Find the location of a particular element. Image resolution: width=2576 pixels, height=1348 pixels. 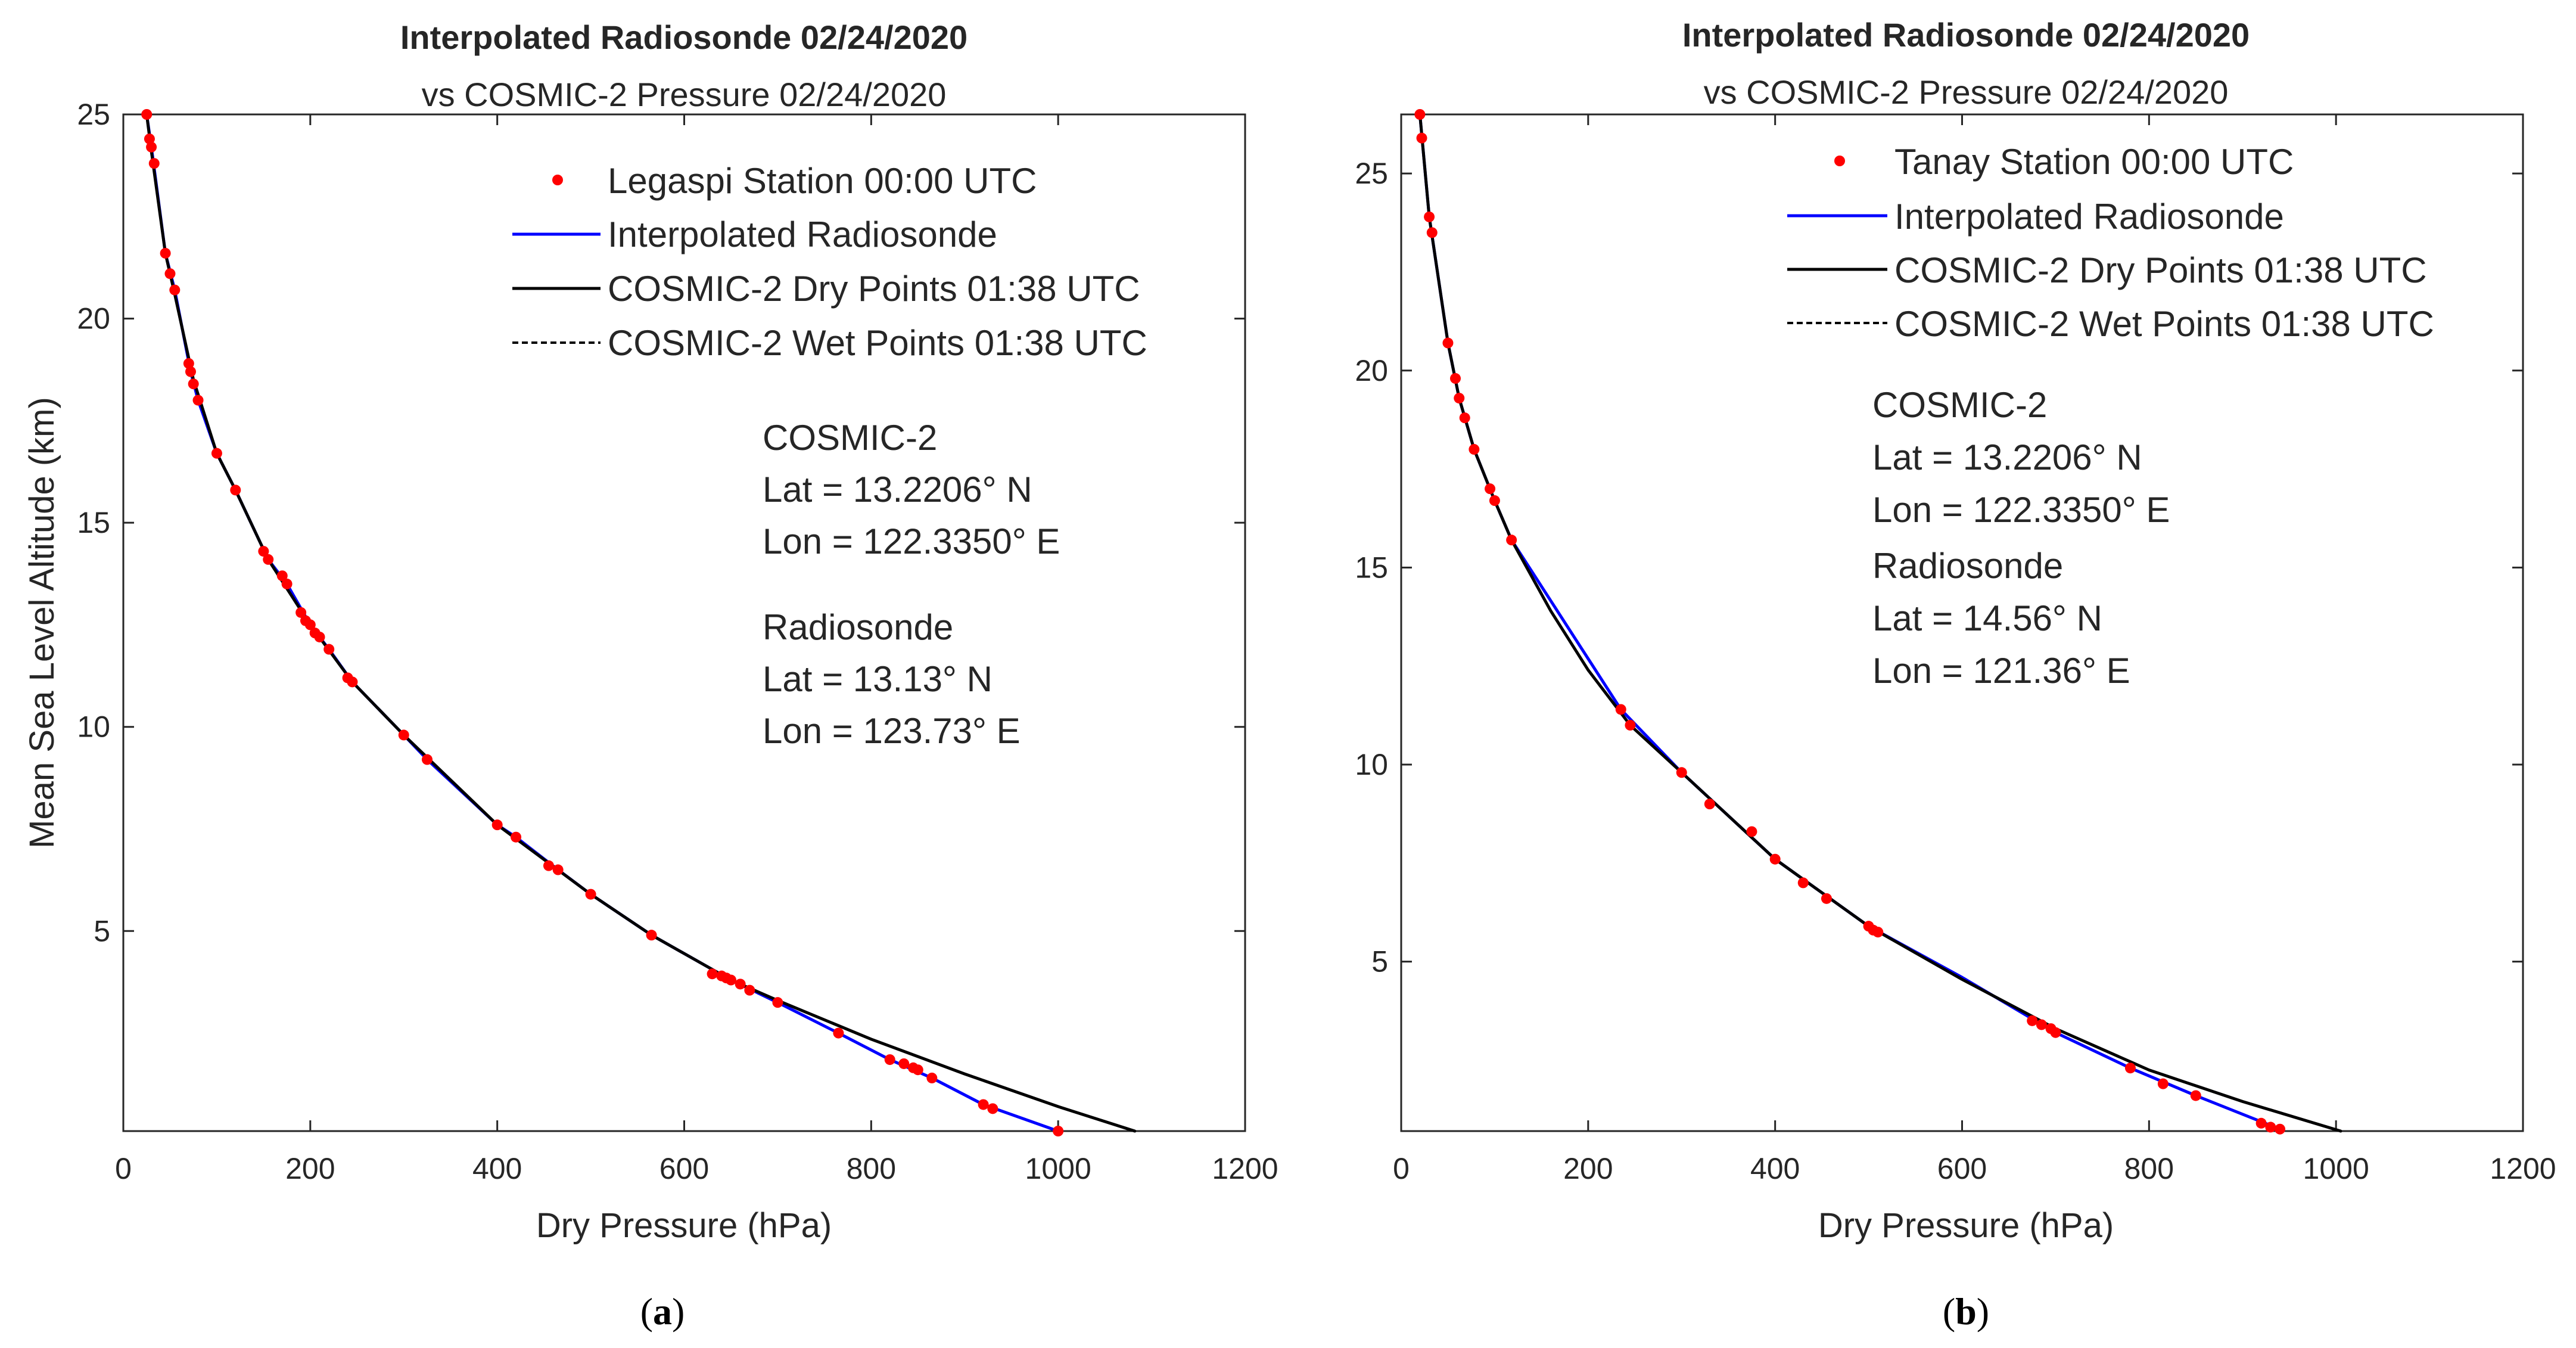

annotation-line-a: Lon = 123.73° E is located at coordinates (892, 731).